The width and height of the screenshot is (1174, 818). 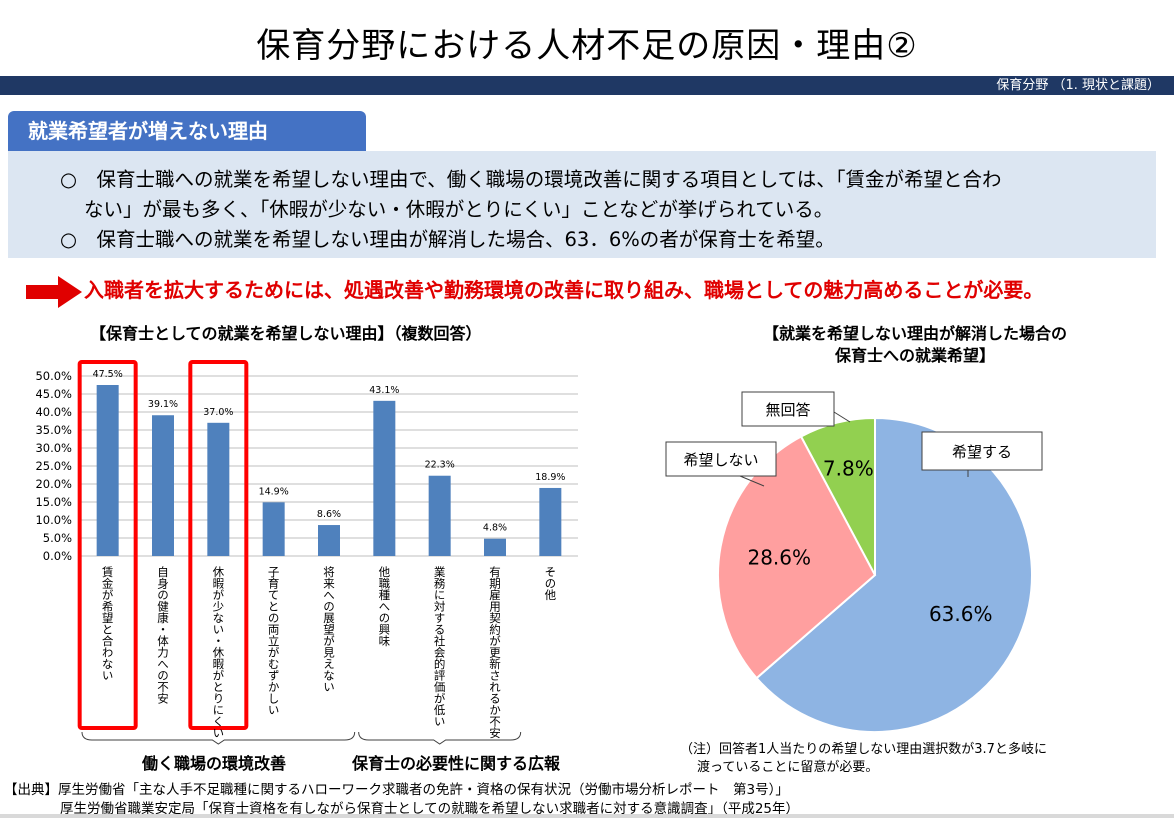 What do you see at coordinates (53, 484) in the screenshot?
I see `y-tick-label: 20.0%` at bounding box center [53, 484].